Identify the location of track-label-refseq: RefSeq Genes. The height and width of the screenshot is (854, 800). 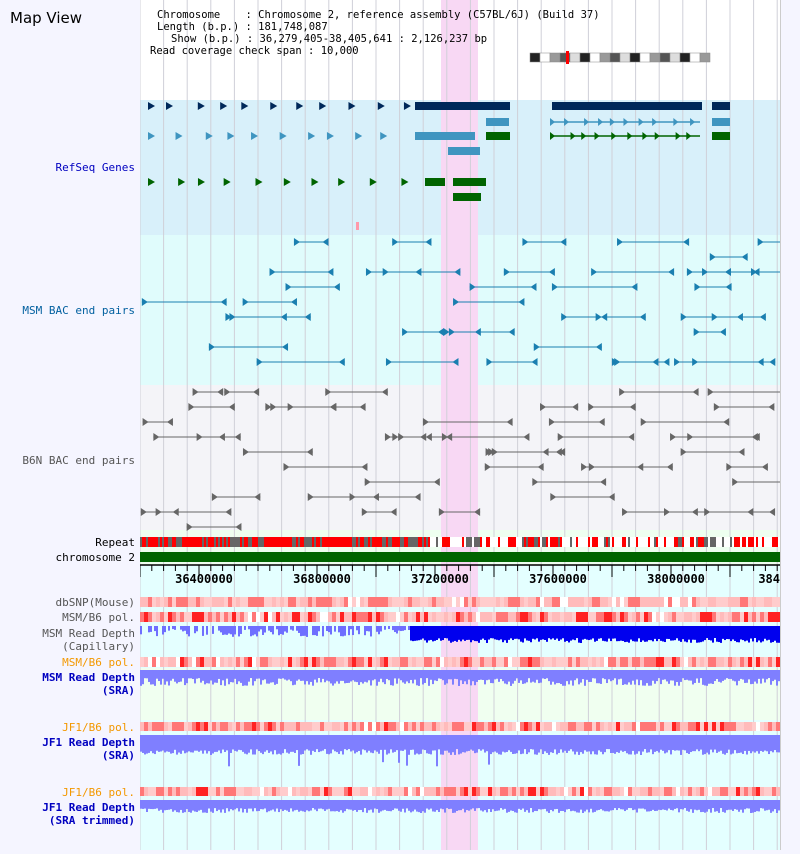
(67, 167).